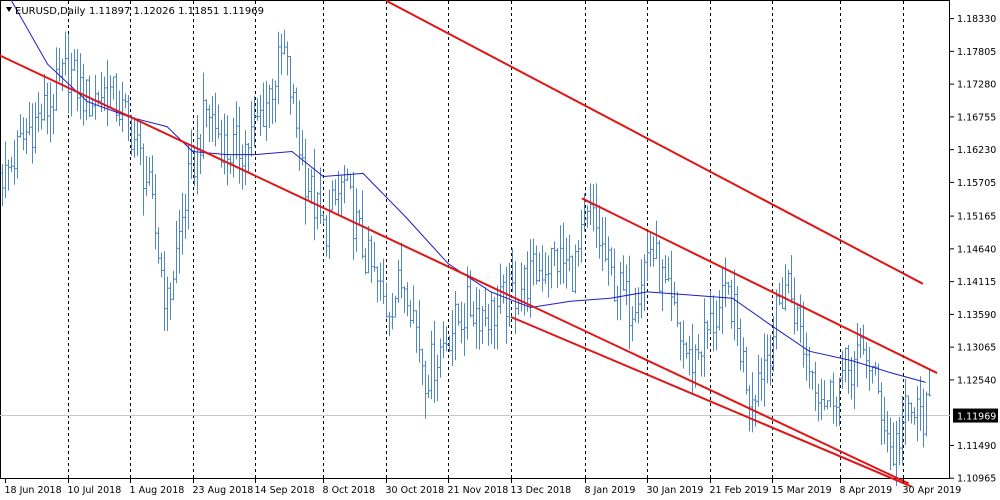  I want to click on time-axis-label: 13 Dec 2018, so click(541, 490).